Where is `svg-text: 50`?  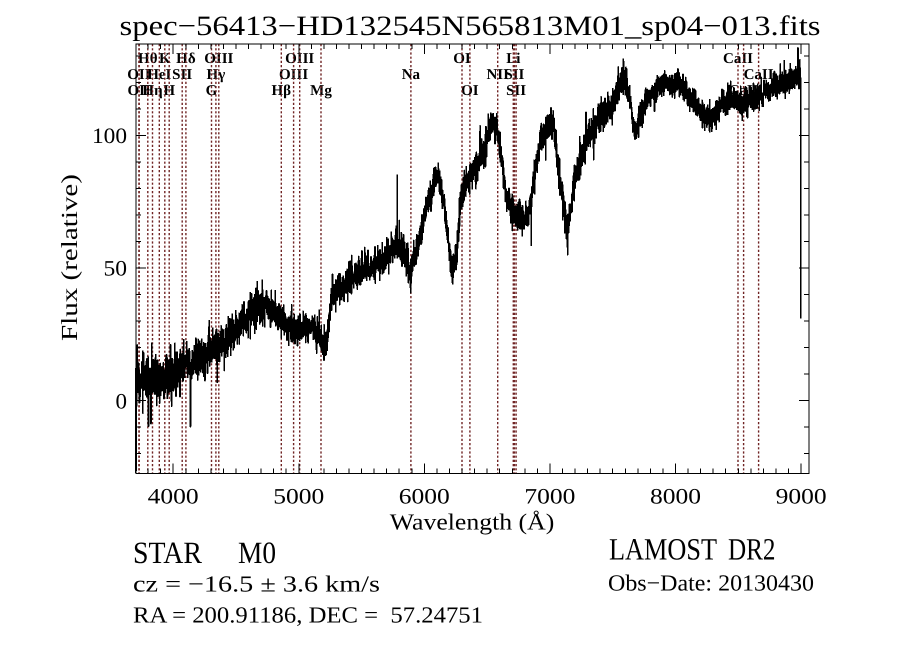
svg-text: 50 is located at coordinates (116, 267).